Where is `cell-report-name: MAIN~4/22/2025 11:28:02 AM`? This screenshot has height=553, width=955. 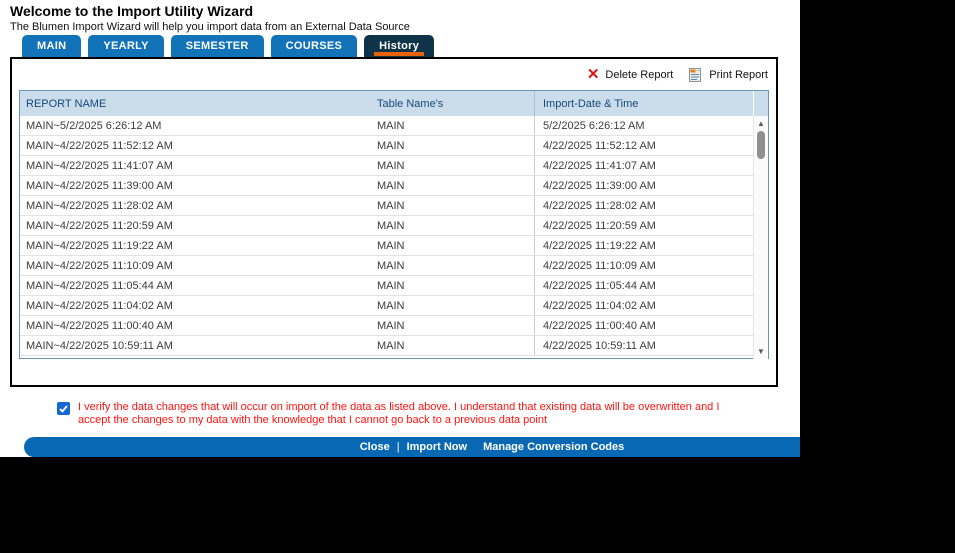 cell-report-name: MAIN~4/22/2025 11:28:02 AM is located at coordinates (99, 205).